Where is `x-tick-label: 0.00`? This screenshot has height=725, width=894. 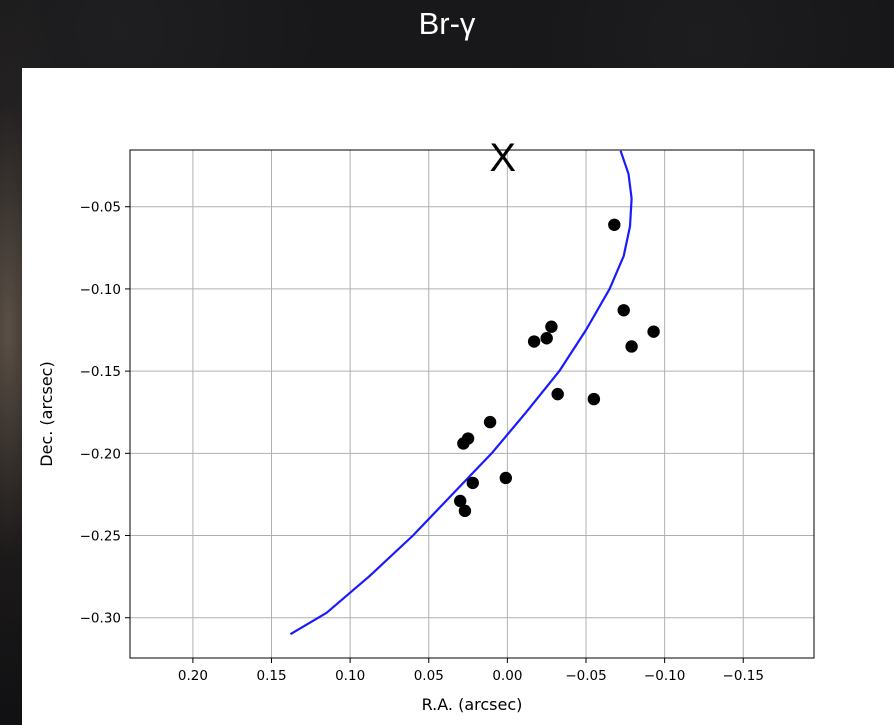
x-tick-label: 0.00 is located at coordinates (507, 676).